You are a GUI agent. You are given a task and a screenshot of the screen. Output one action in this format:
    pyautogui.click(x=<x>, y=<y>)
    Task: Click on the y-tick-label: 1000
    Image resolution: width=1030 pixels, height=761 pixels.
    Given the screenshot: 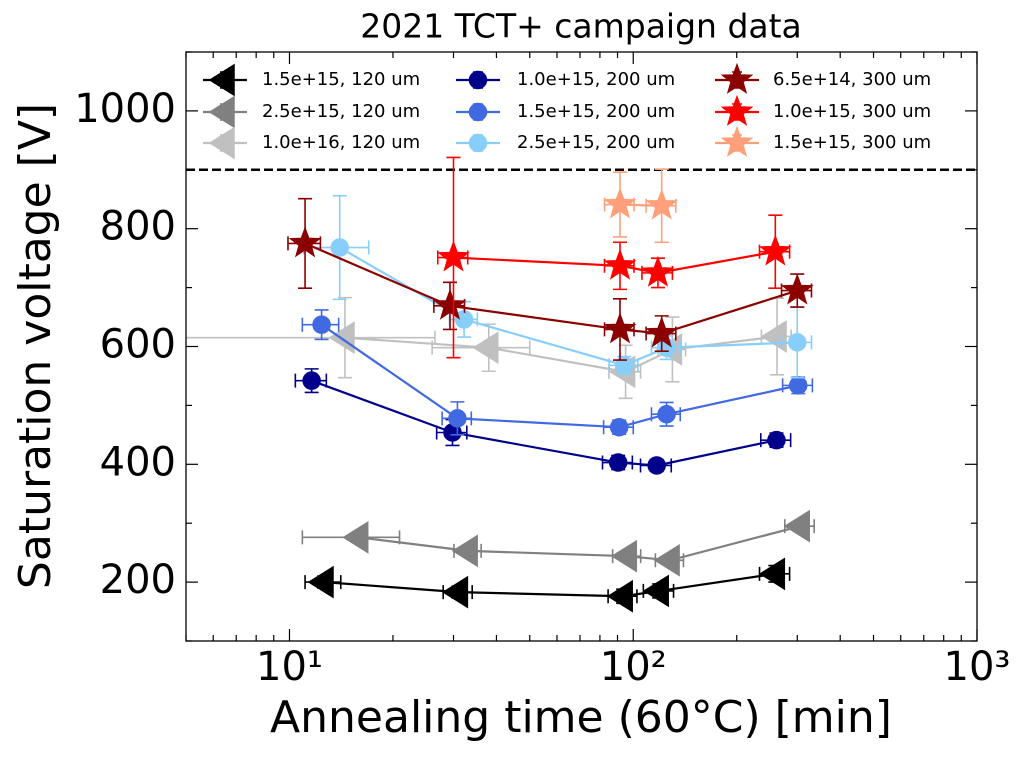 What is the action you would take?
    pyautogui.click(x=125, y=109)
    